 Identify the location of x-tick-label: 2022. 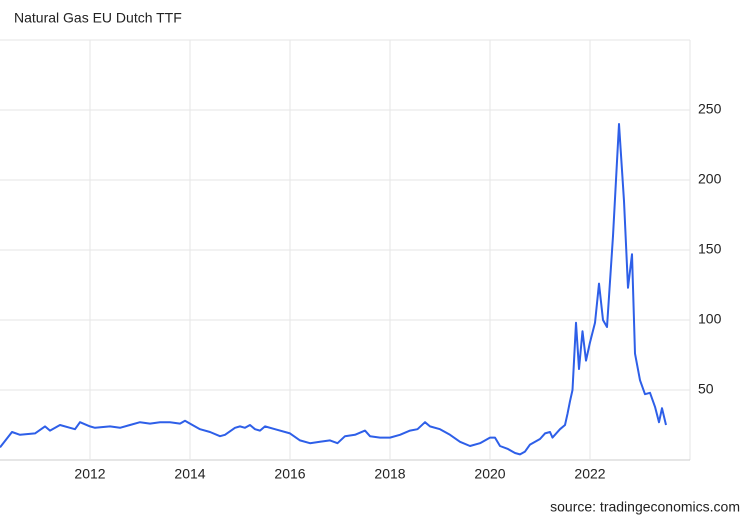
(589, 474).